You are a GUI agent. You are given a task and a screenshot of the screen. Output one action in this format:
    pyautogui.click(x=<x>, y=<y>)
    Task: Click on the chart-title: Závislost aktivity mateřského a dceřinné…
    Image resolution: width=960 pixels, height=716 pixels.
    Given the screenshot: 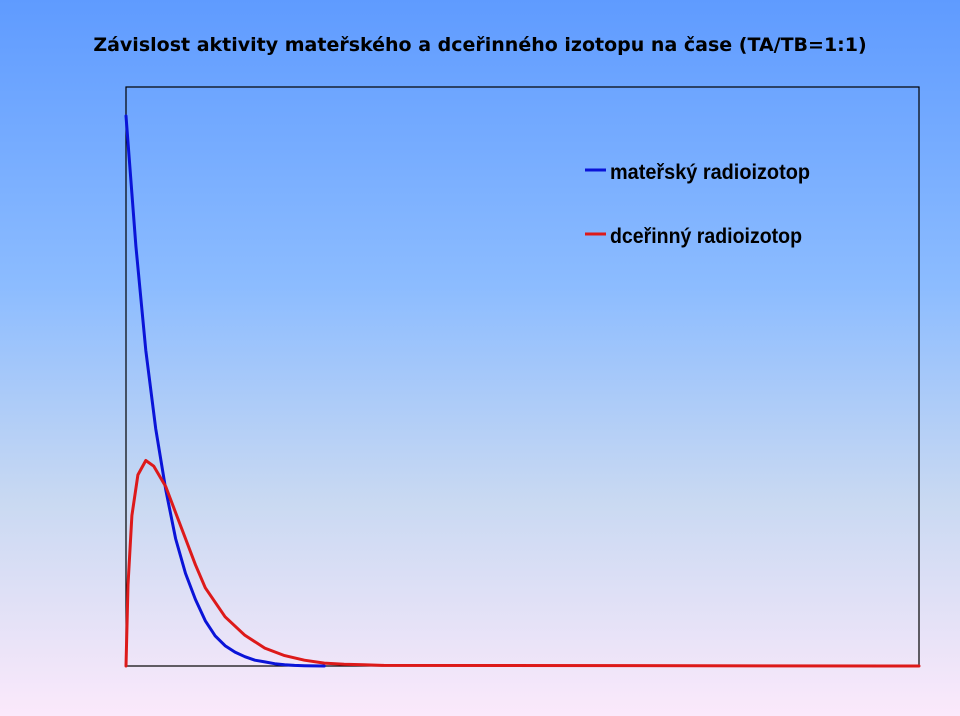 What is the action you would take?
    pyautogui.click(x=480, y=45)
    